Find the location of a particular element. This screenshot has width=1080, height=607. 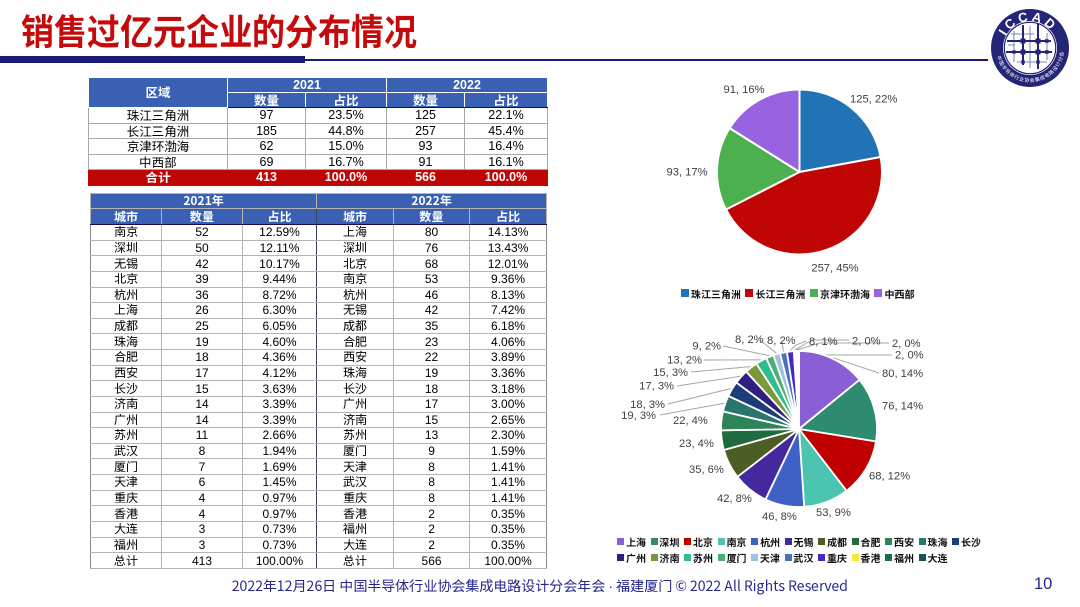

svg-text: 125, 22% is located at coordinates (873, 100).